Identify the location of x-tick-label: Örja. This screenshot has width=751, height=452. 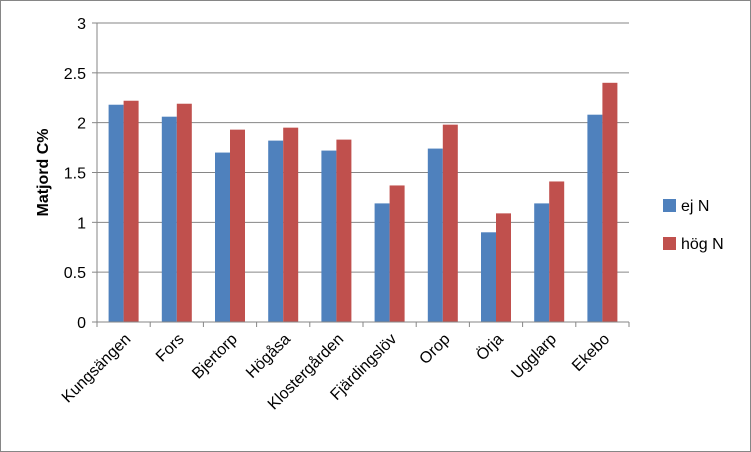
(490, 347).